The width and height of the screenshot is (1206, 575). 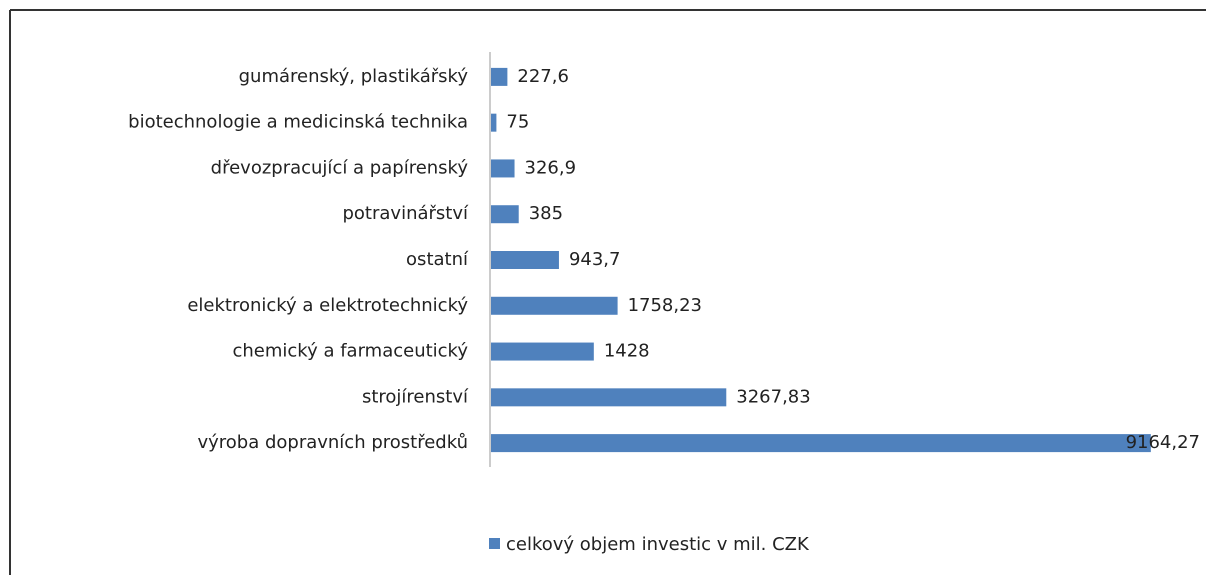 I want to click on y-tick-label: dřevozpracující a papírenský, so click(x=340, y=167).